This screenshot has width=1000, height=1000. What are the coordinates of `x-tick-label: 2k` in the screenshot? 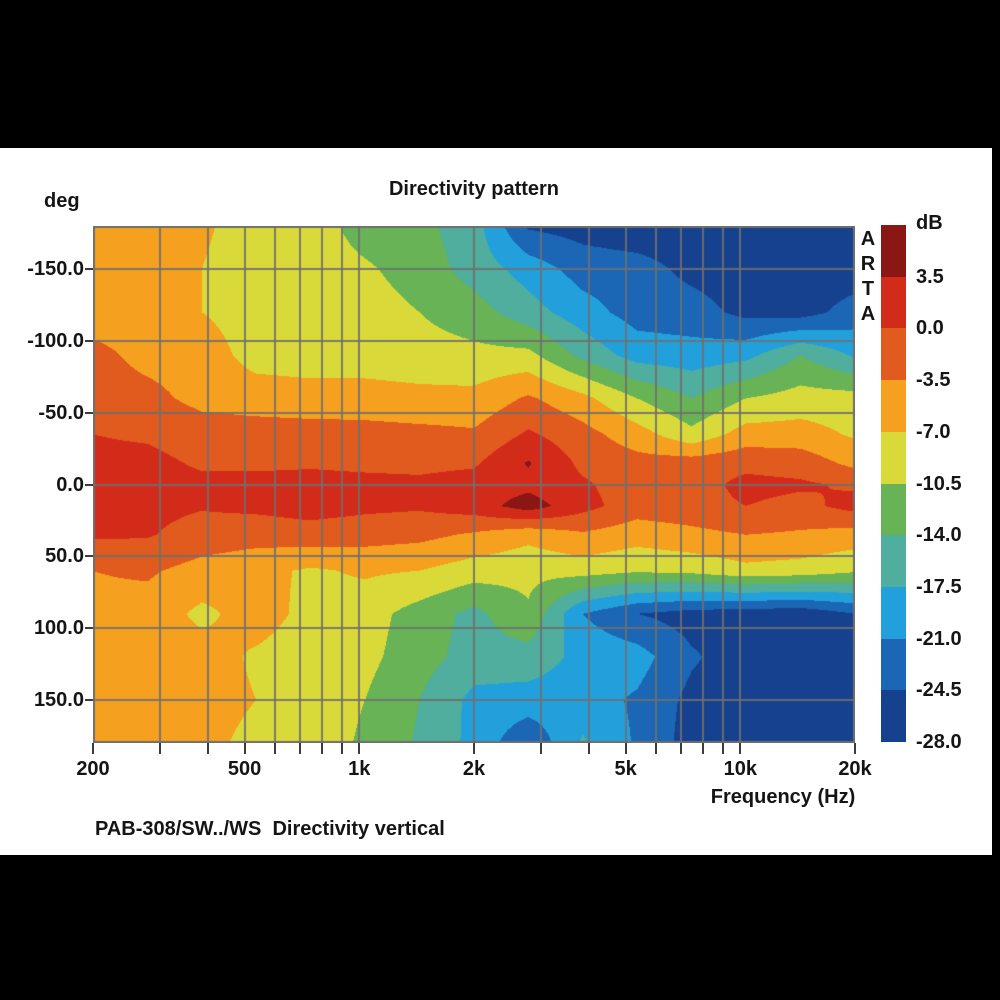 It's located at (474, 769).